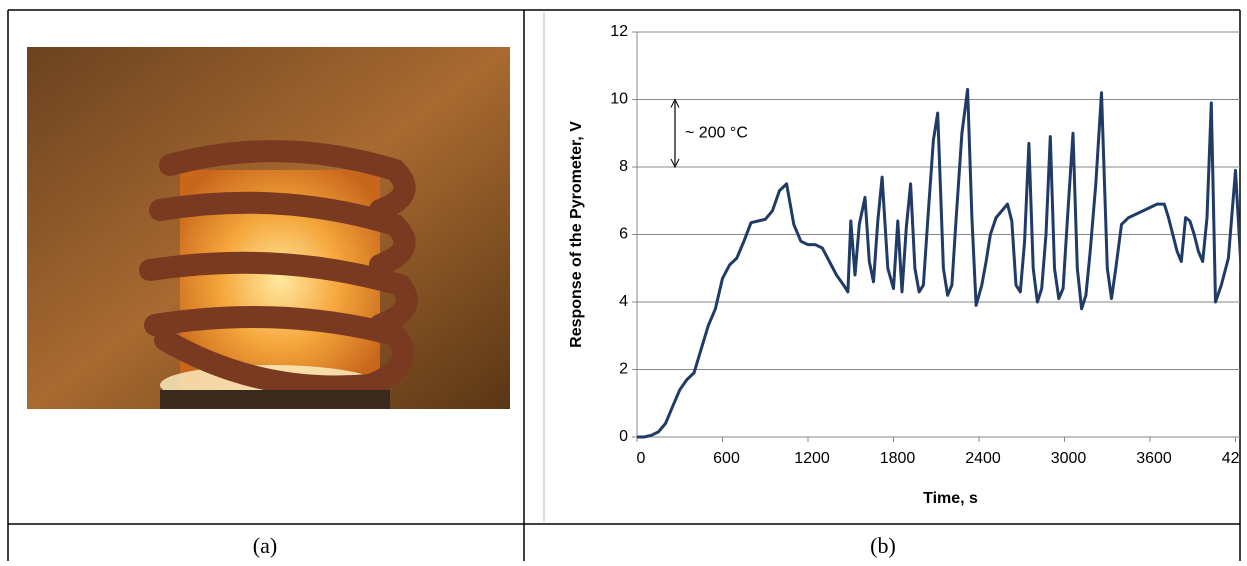 This screenshot has height=566, width=1247. Describe the element at coordinates (576, 234) in the screenshot. I see `y-axis-label: Response of the Pyrometer, V` at that location.